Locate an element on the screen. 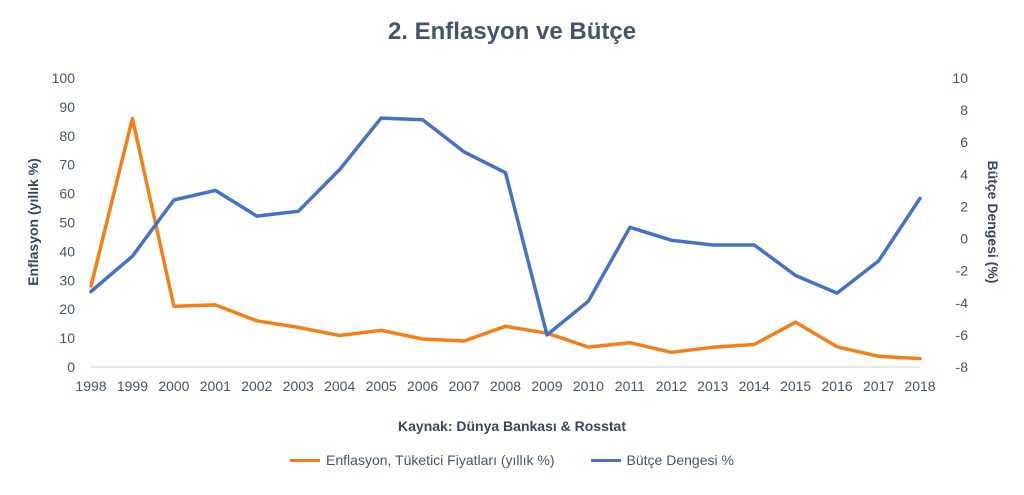 This screenshot has width=1024, height=495. legend-item-inflation: Enflasyon, Tüketici Fiyatları (yıllık %) is located at coordinates (422, 460).